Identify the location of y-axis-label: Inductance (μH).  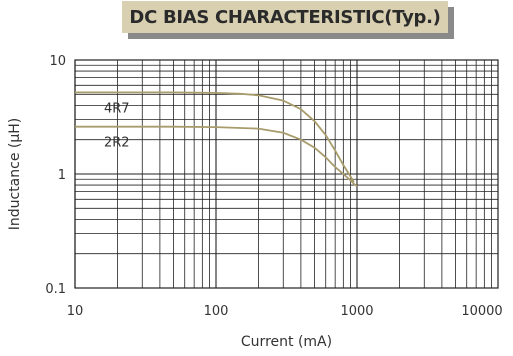
(15, 174).